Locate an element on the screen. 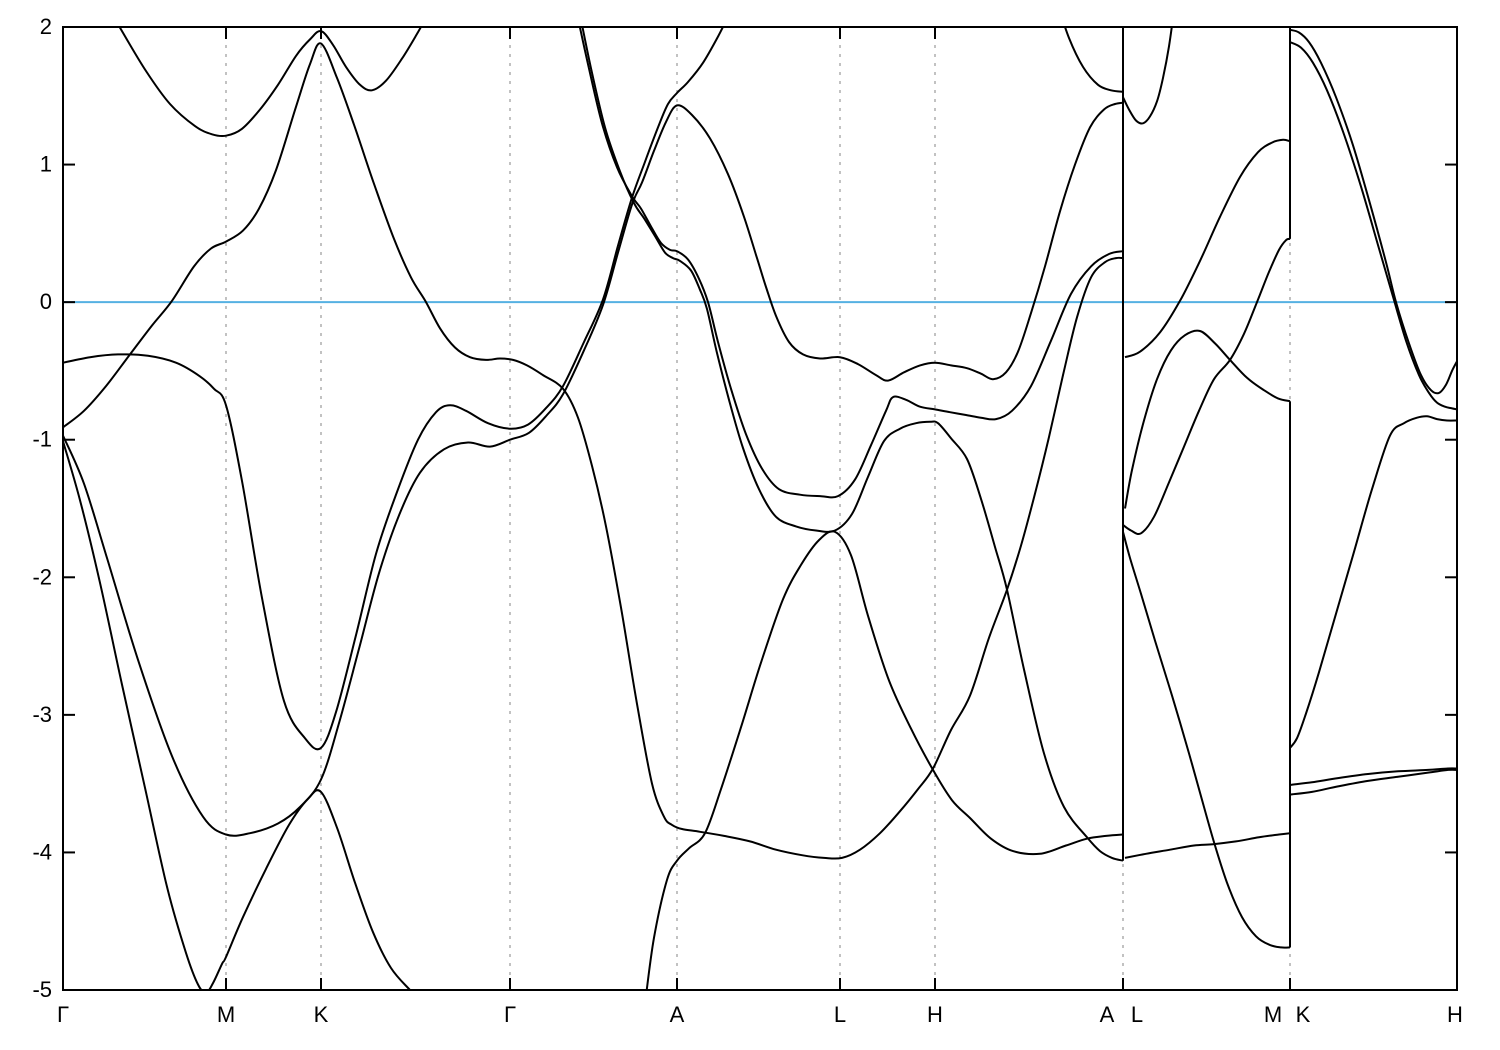 The image size is (1500, 1050). y-tick-label: 2 is located at coordinates (46, 26).